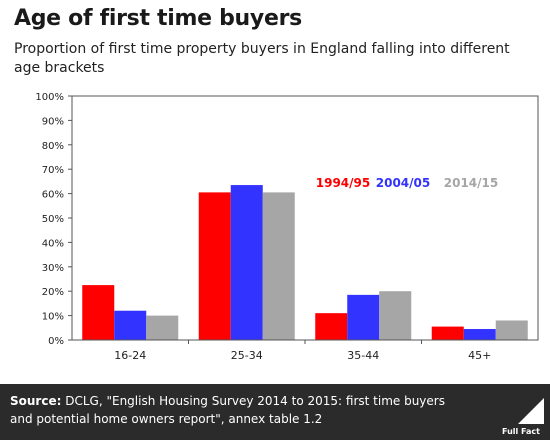 Image resolution: width=550 pixels, height=442 pixels. I want to click on y-tick-label: 40%, so click(53, 243).